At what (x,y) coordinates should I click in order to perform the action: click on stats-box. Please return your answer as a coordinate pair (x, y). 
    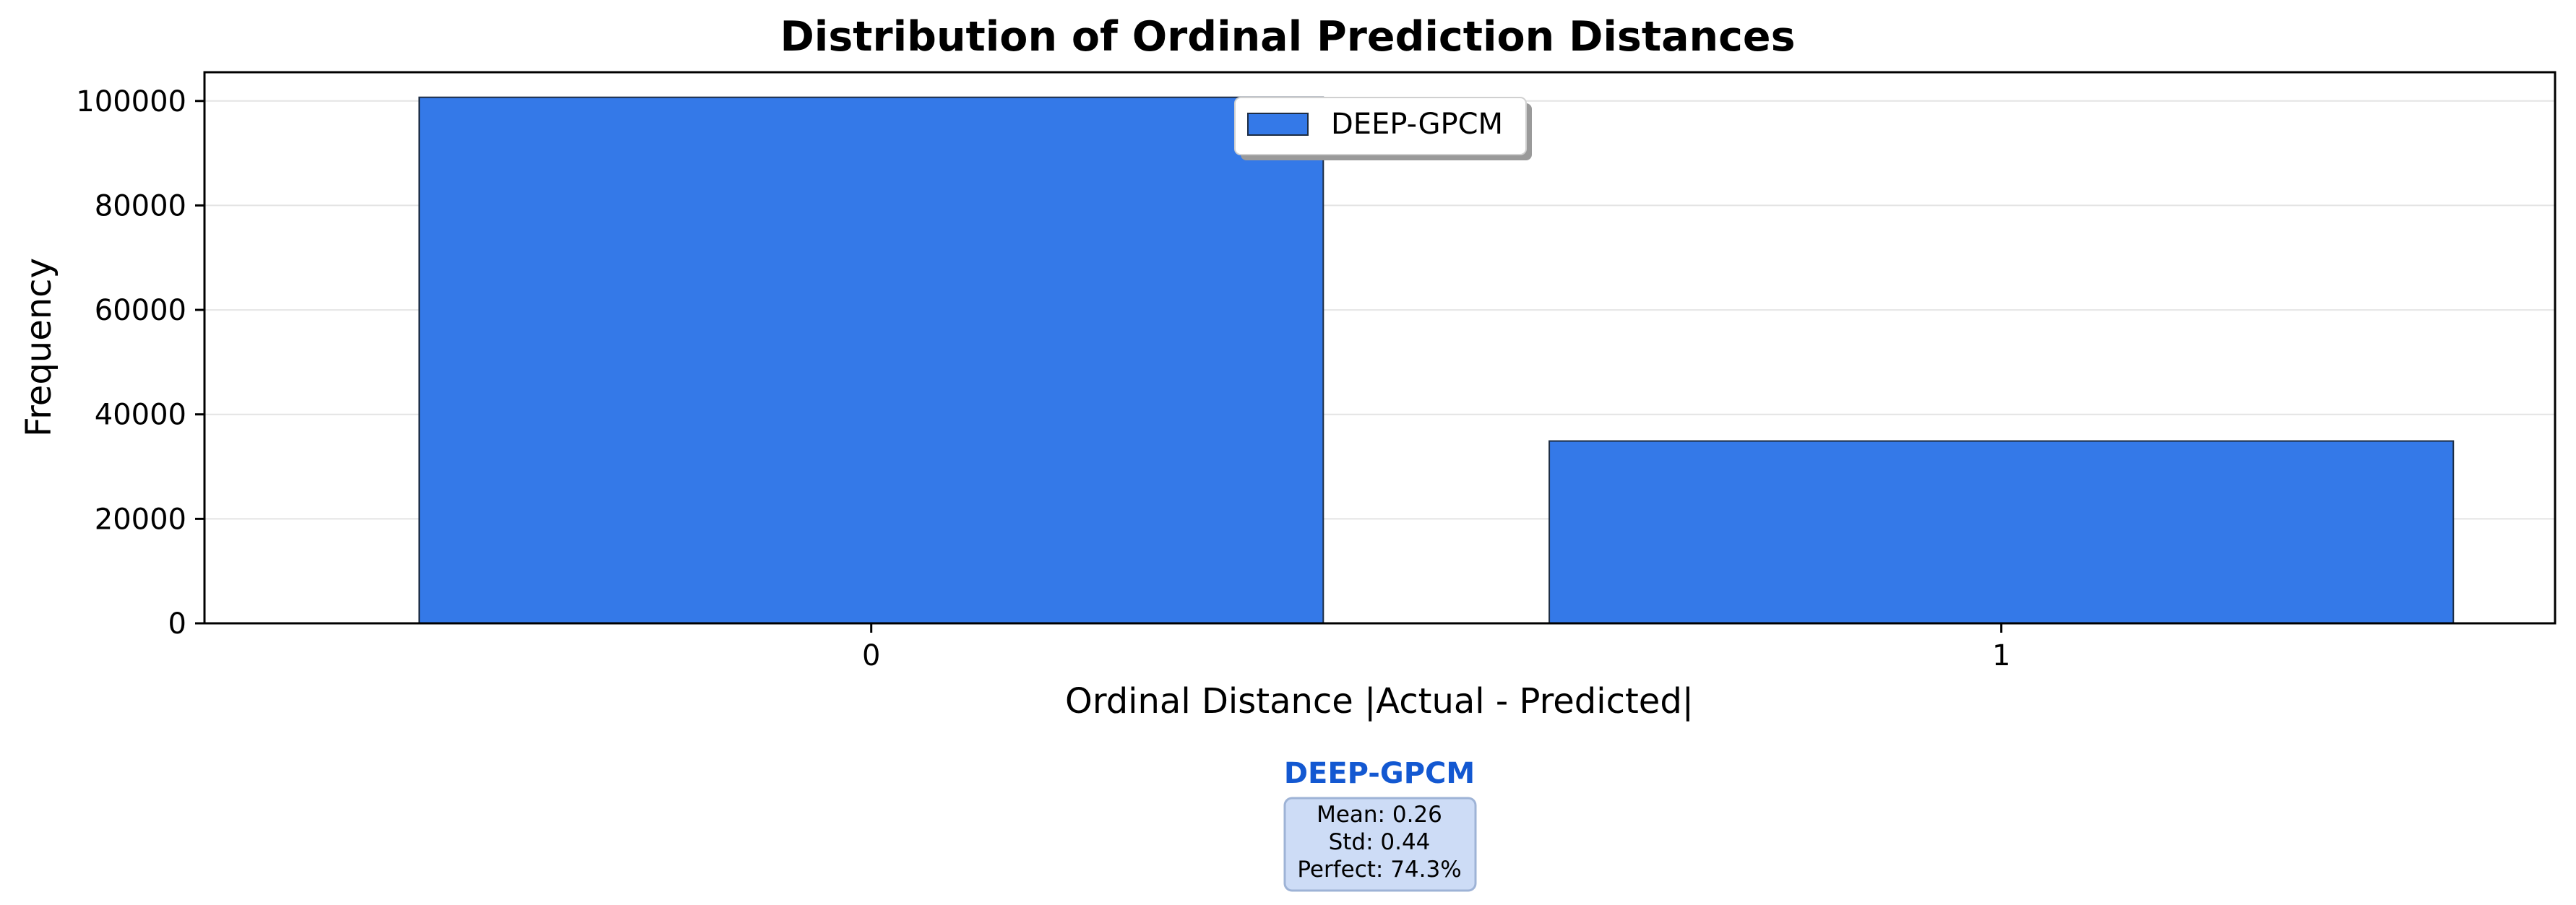
    Looking at the image, I should click on (1380, 845).